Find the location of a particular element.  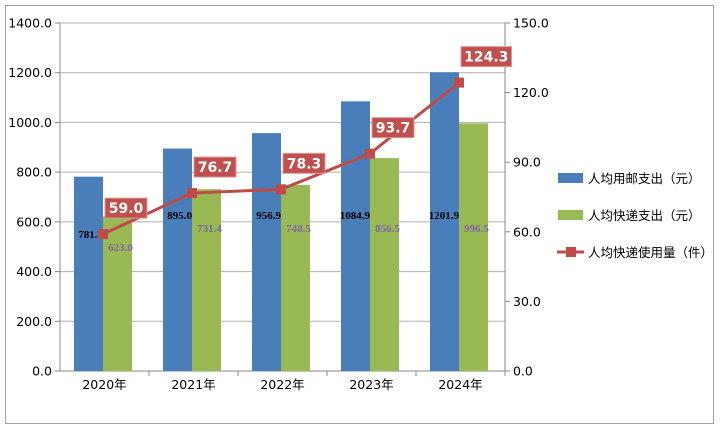

right-tick-label: 90.0 is located at coordinates (527, 162).